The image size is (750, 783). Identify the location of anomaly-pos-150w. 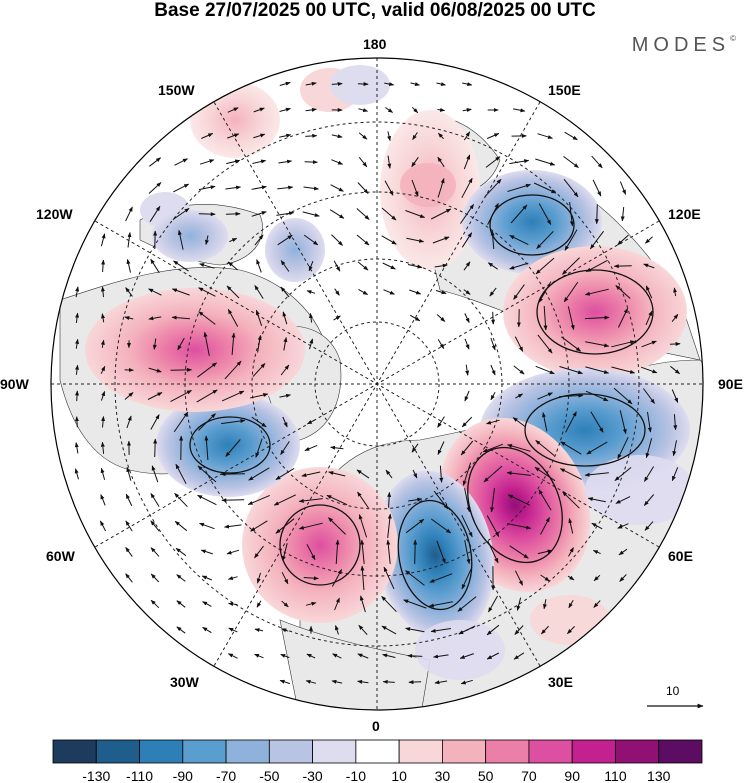
(235, 120).